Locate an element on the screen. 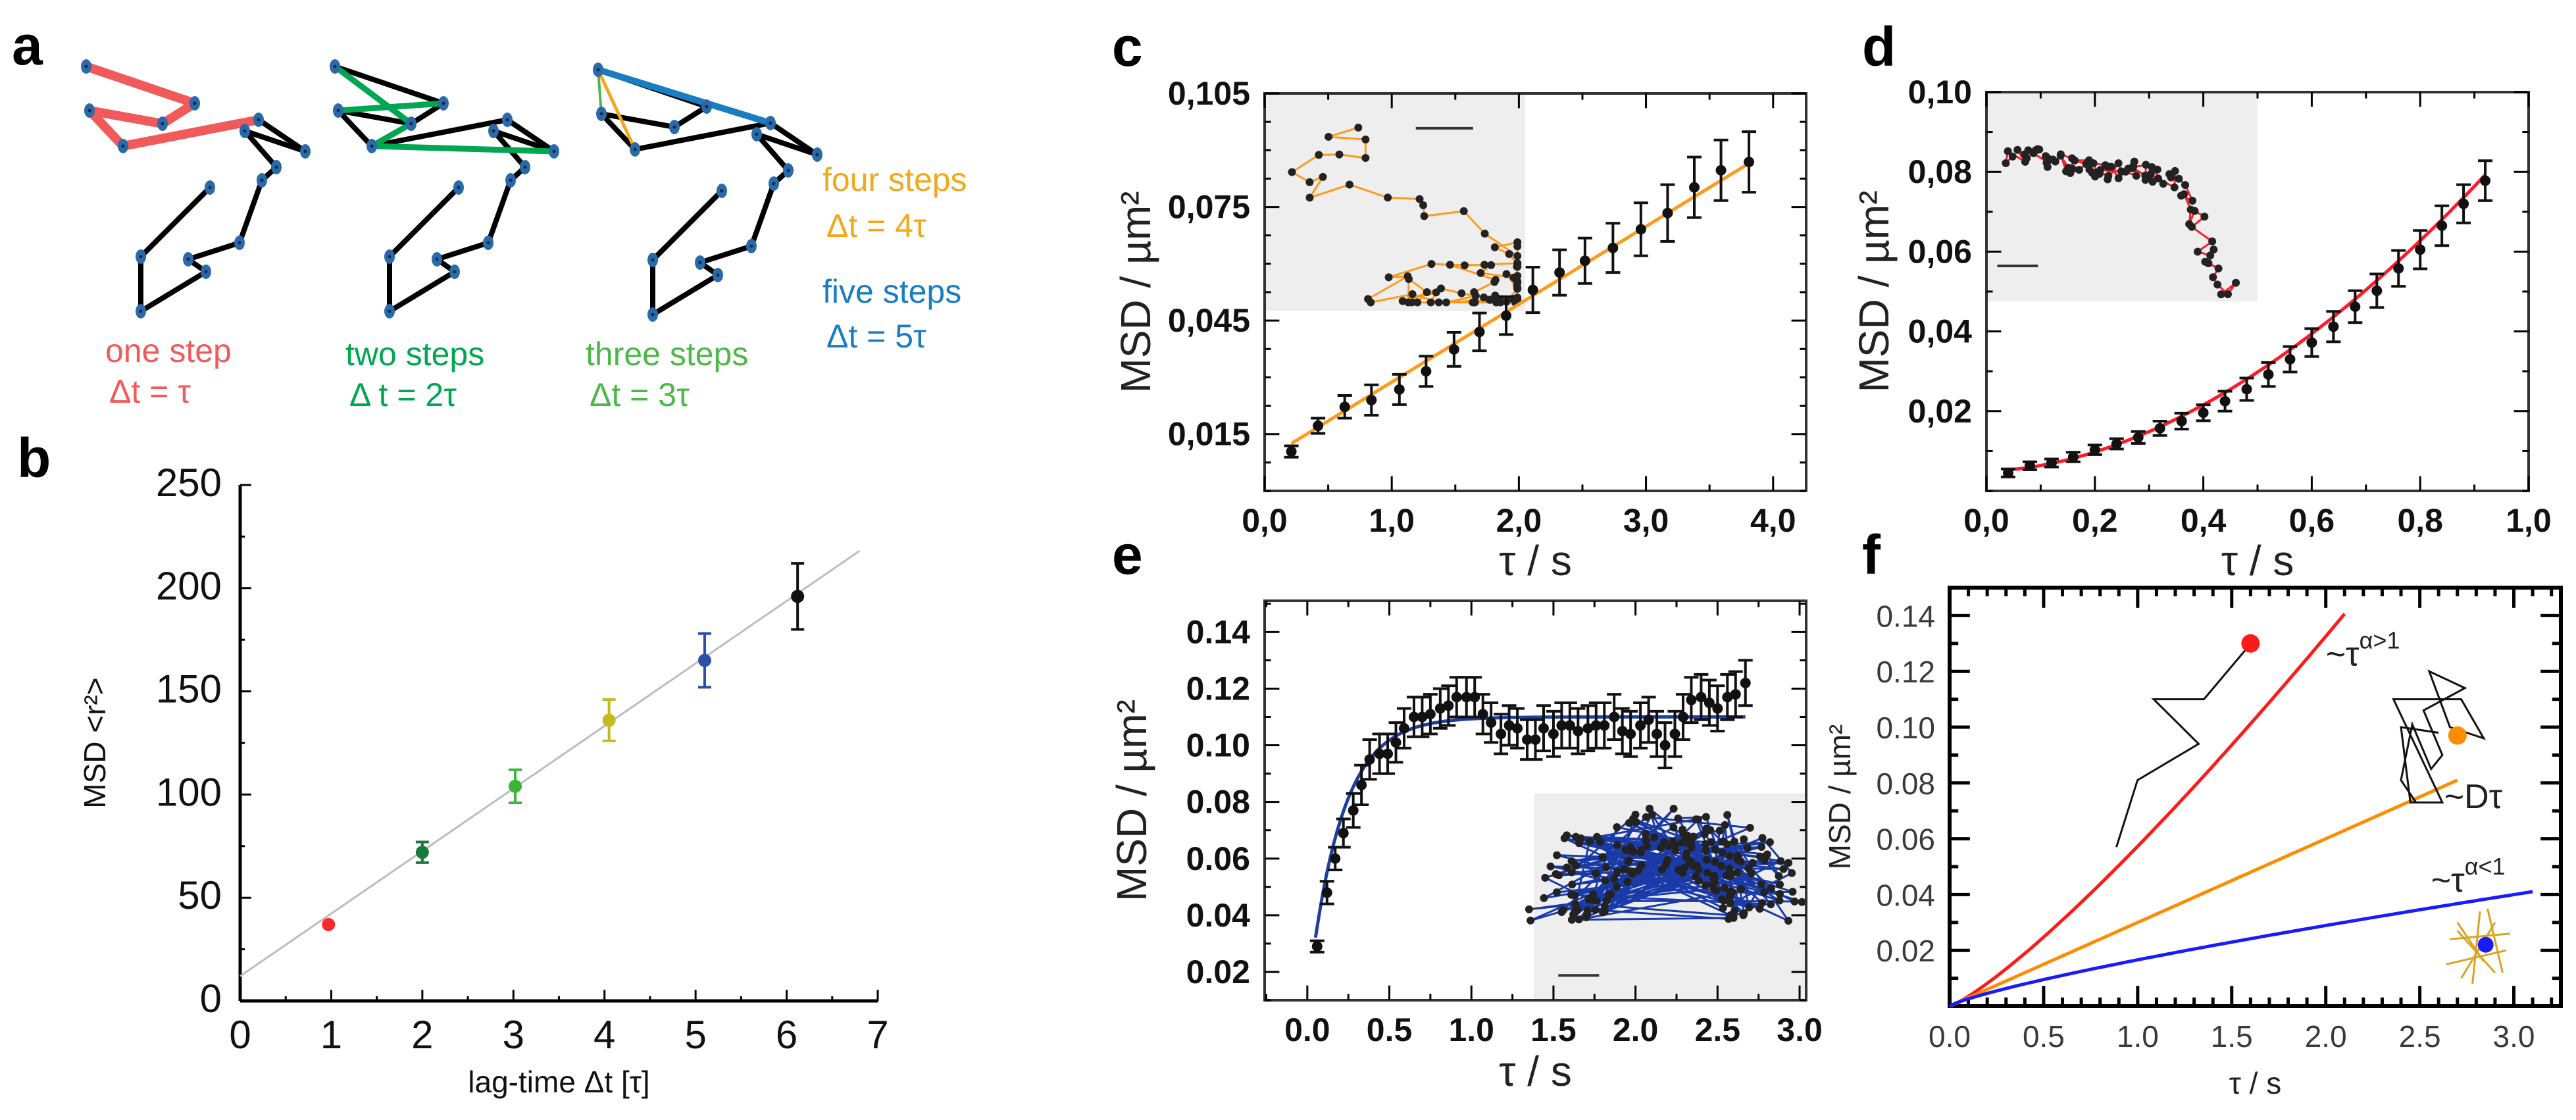 The width and height of the screenshot is (2576, 1120). annotation-exponent: α>1 is located at coordinates (2380, 640).